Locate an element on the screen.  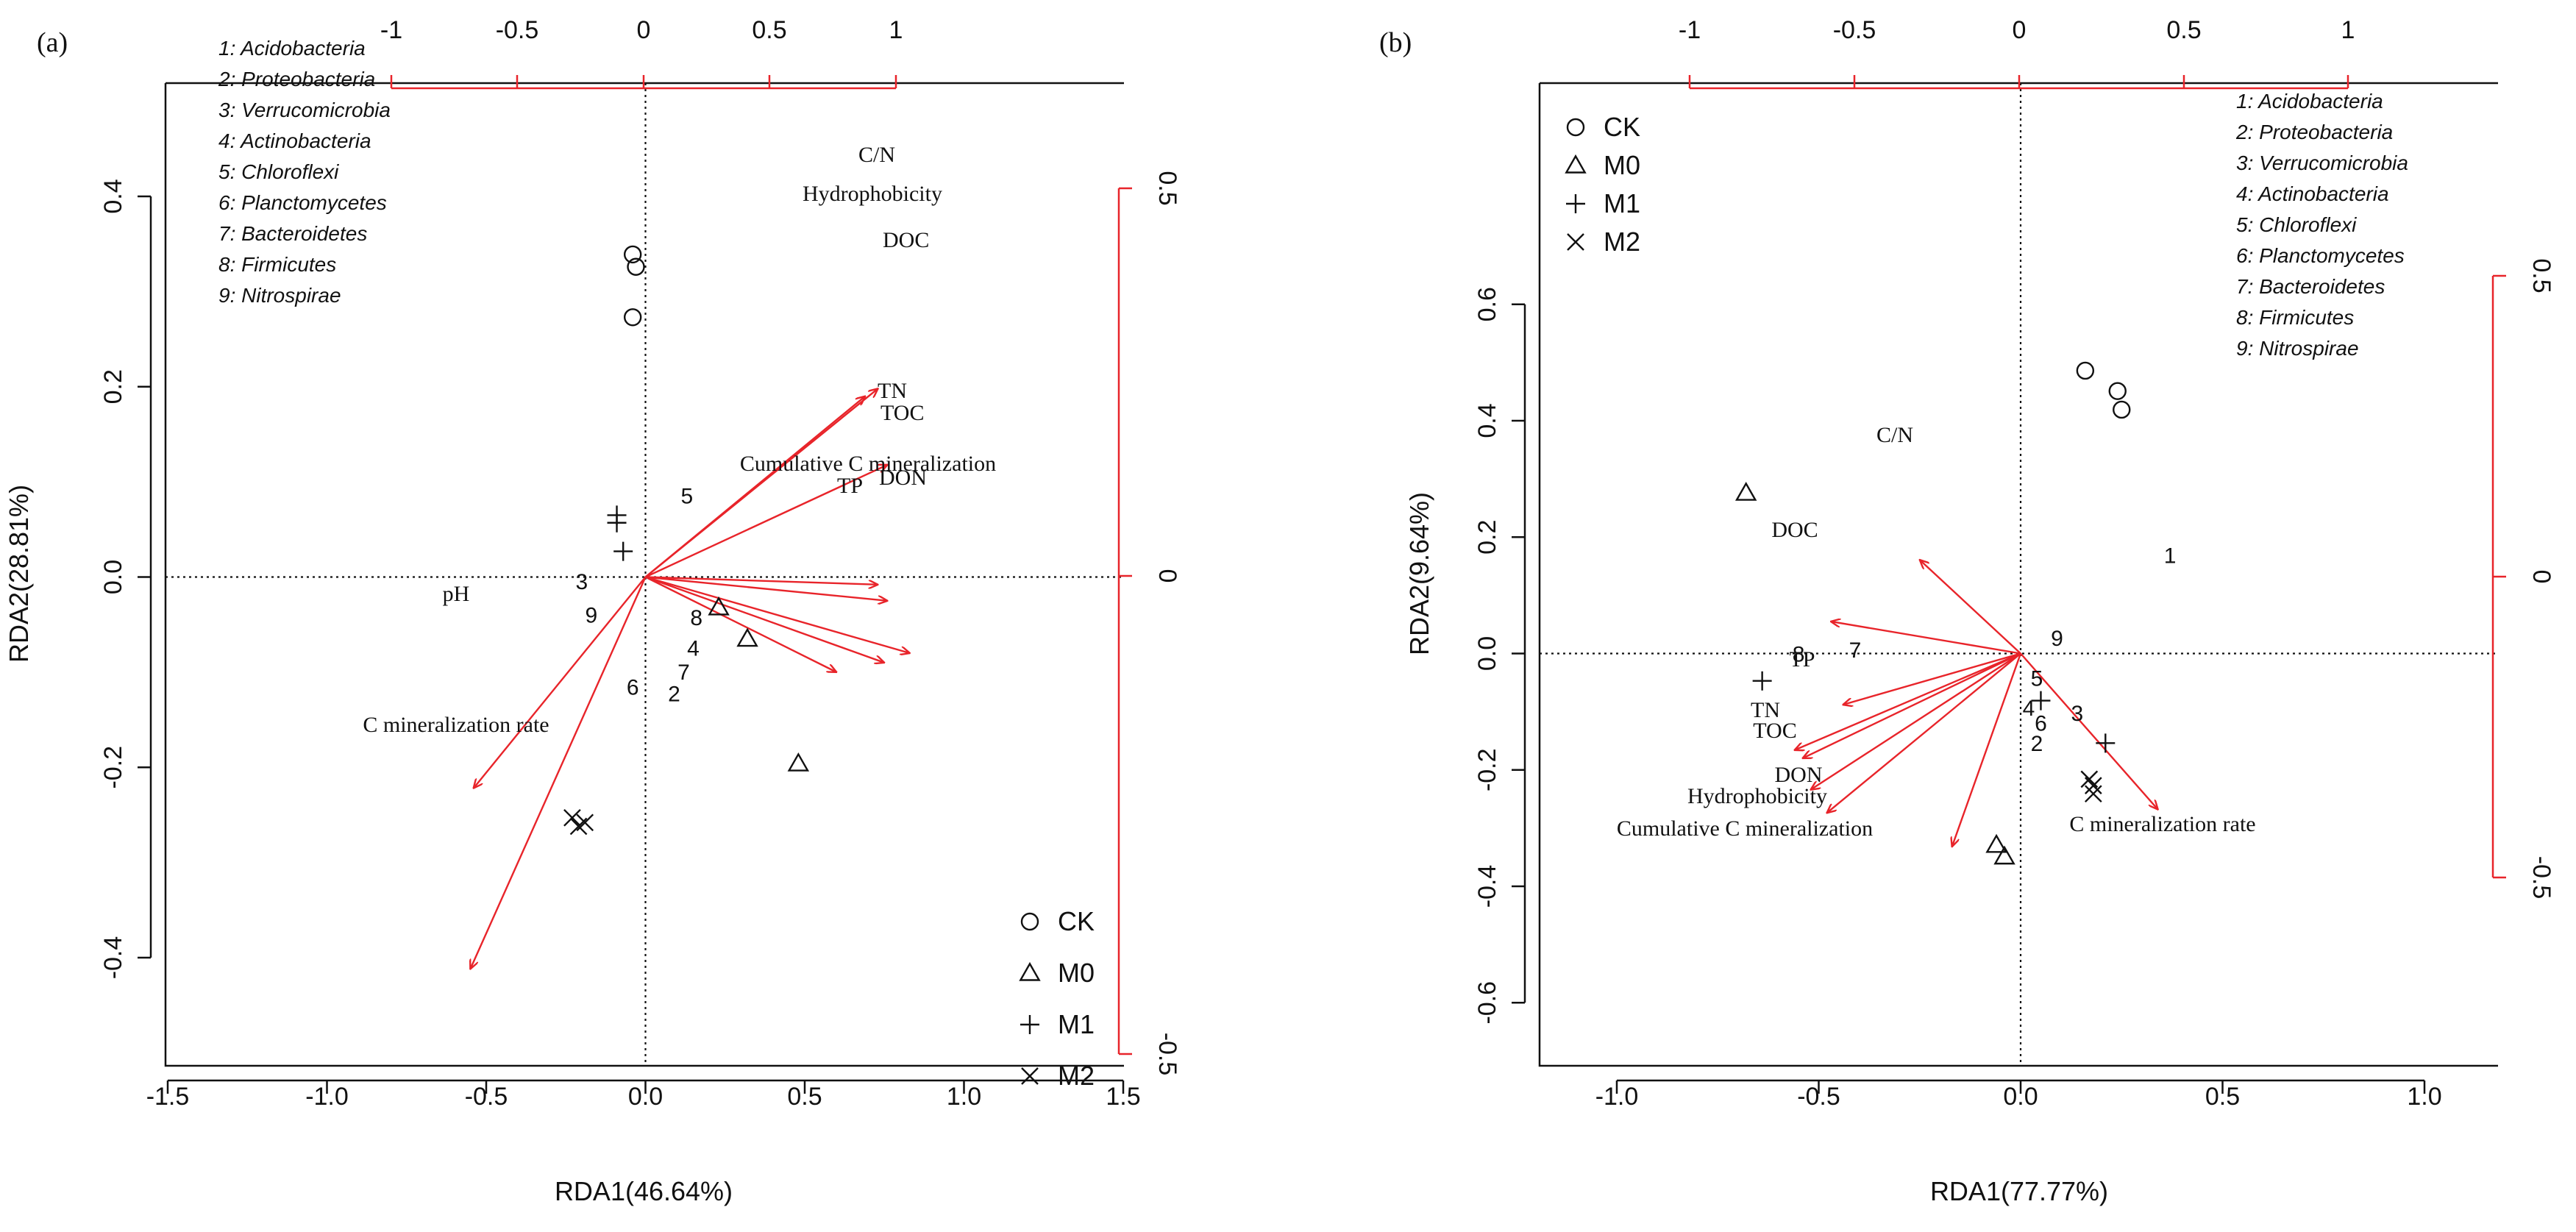
right-scale-label: 0 is located at coordinates (1167, 576).